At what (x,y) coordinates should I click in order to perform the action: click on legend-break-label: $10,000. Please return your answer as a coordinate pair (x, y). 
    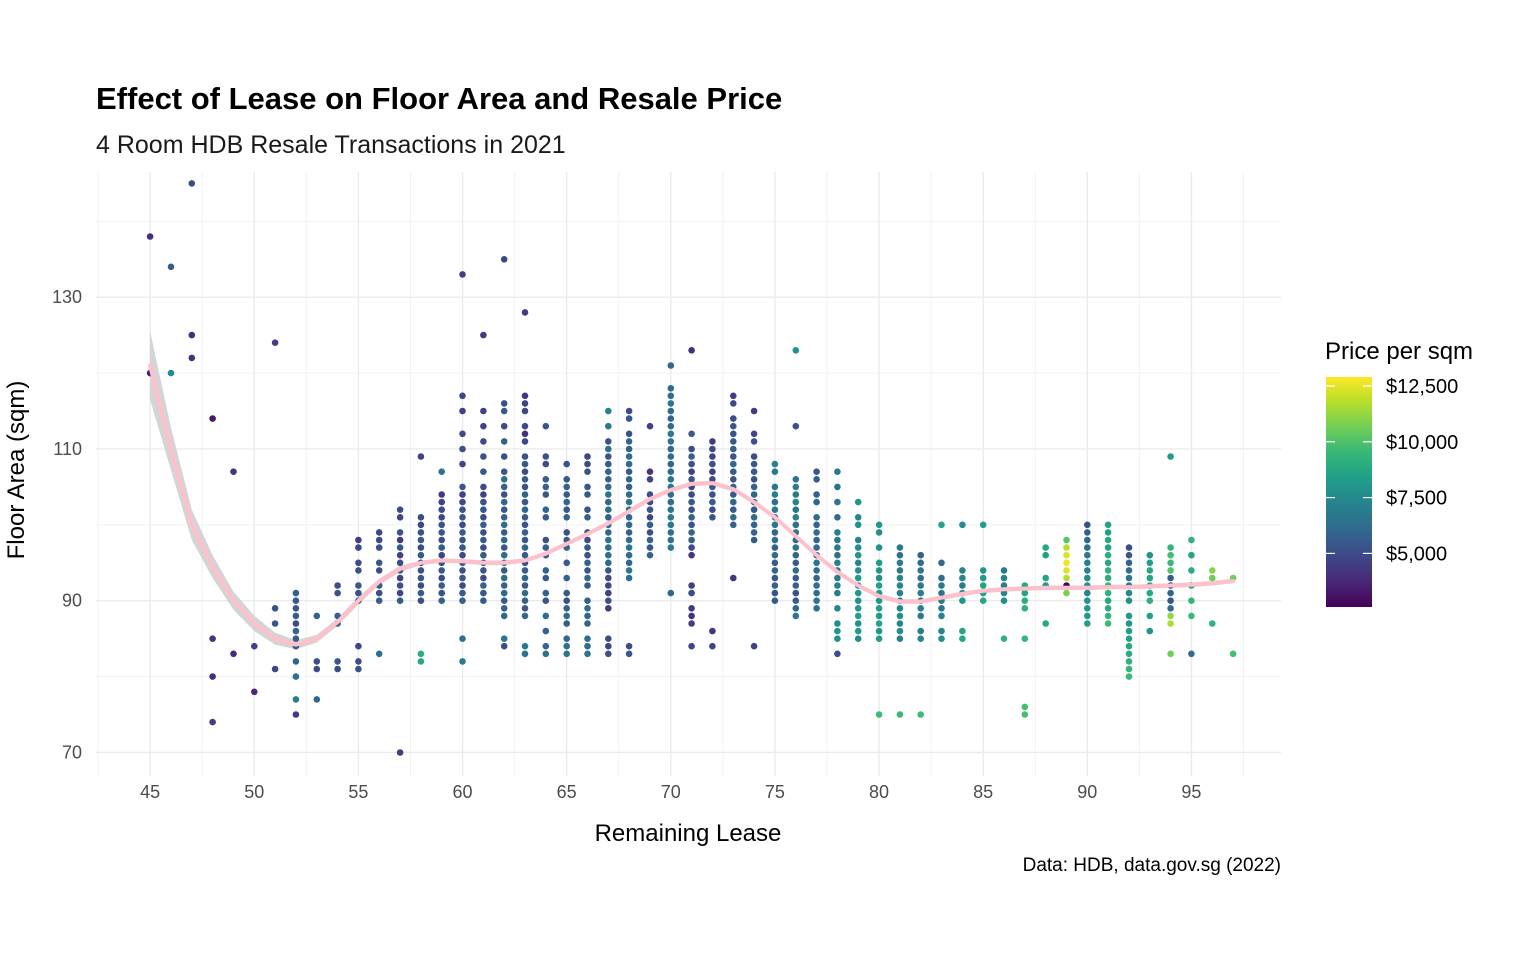
    Looking at the image, I should click on (1422, 443).